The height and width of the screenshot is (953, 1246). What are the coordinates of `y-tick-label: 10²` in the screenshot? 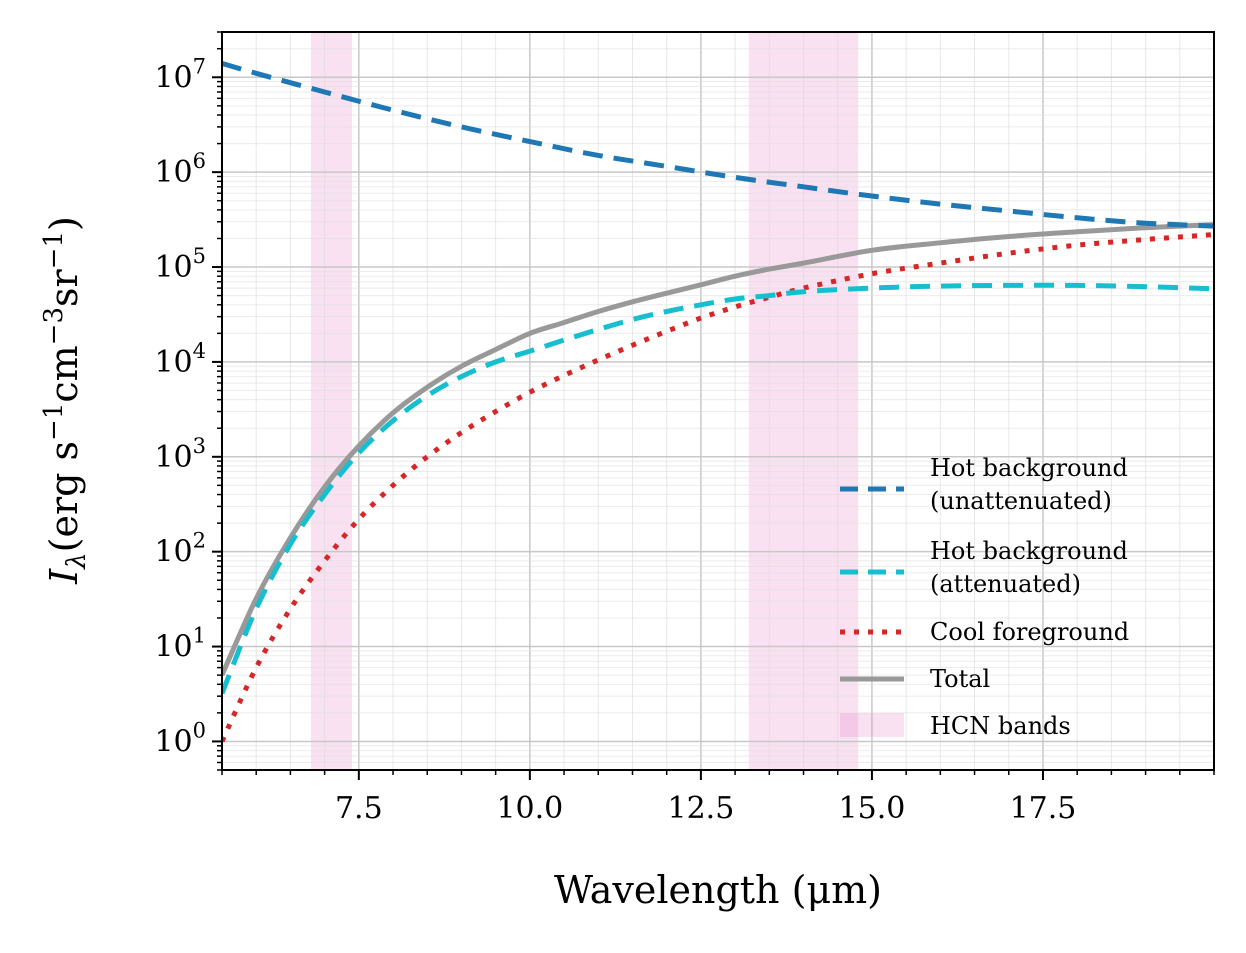 It's located at (180, 549).